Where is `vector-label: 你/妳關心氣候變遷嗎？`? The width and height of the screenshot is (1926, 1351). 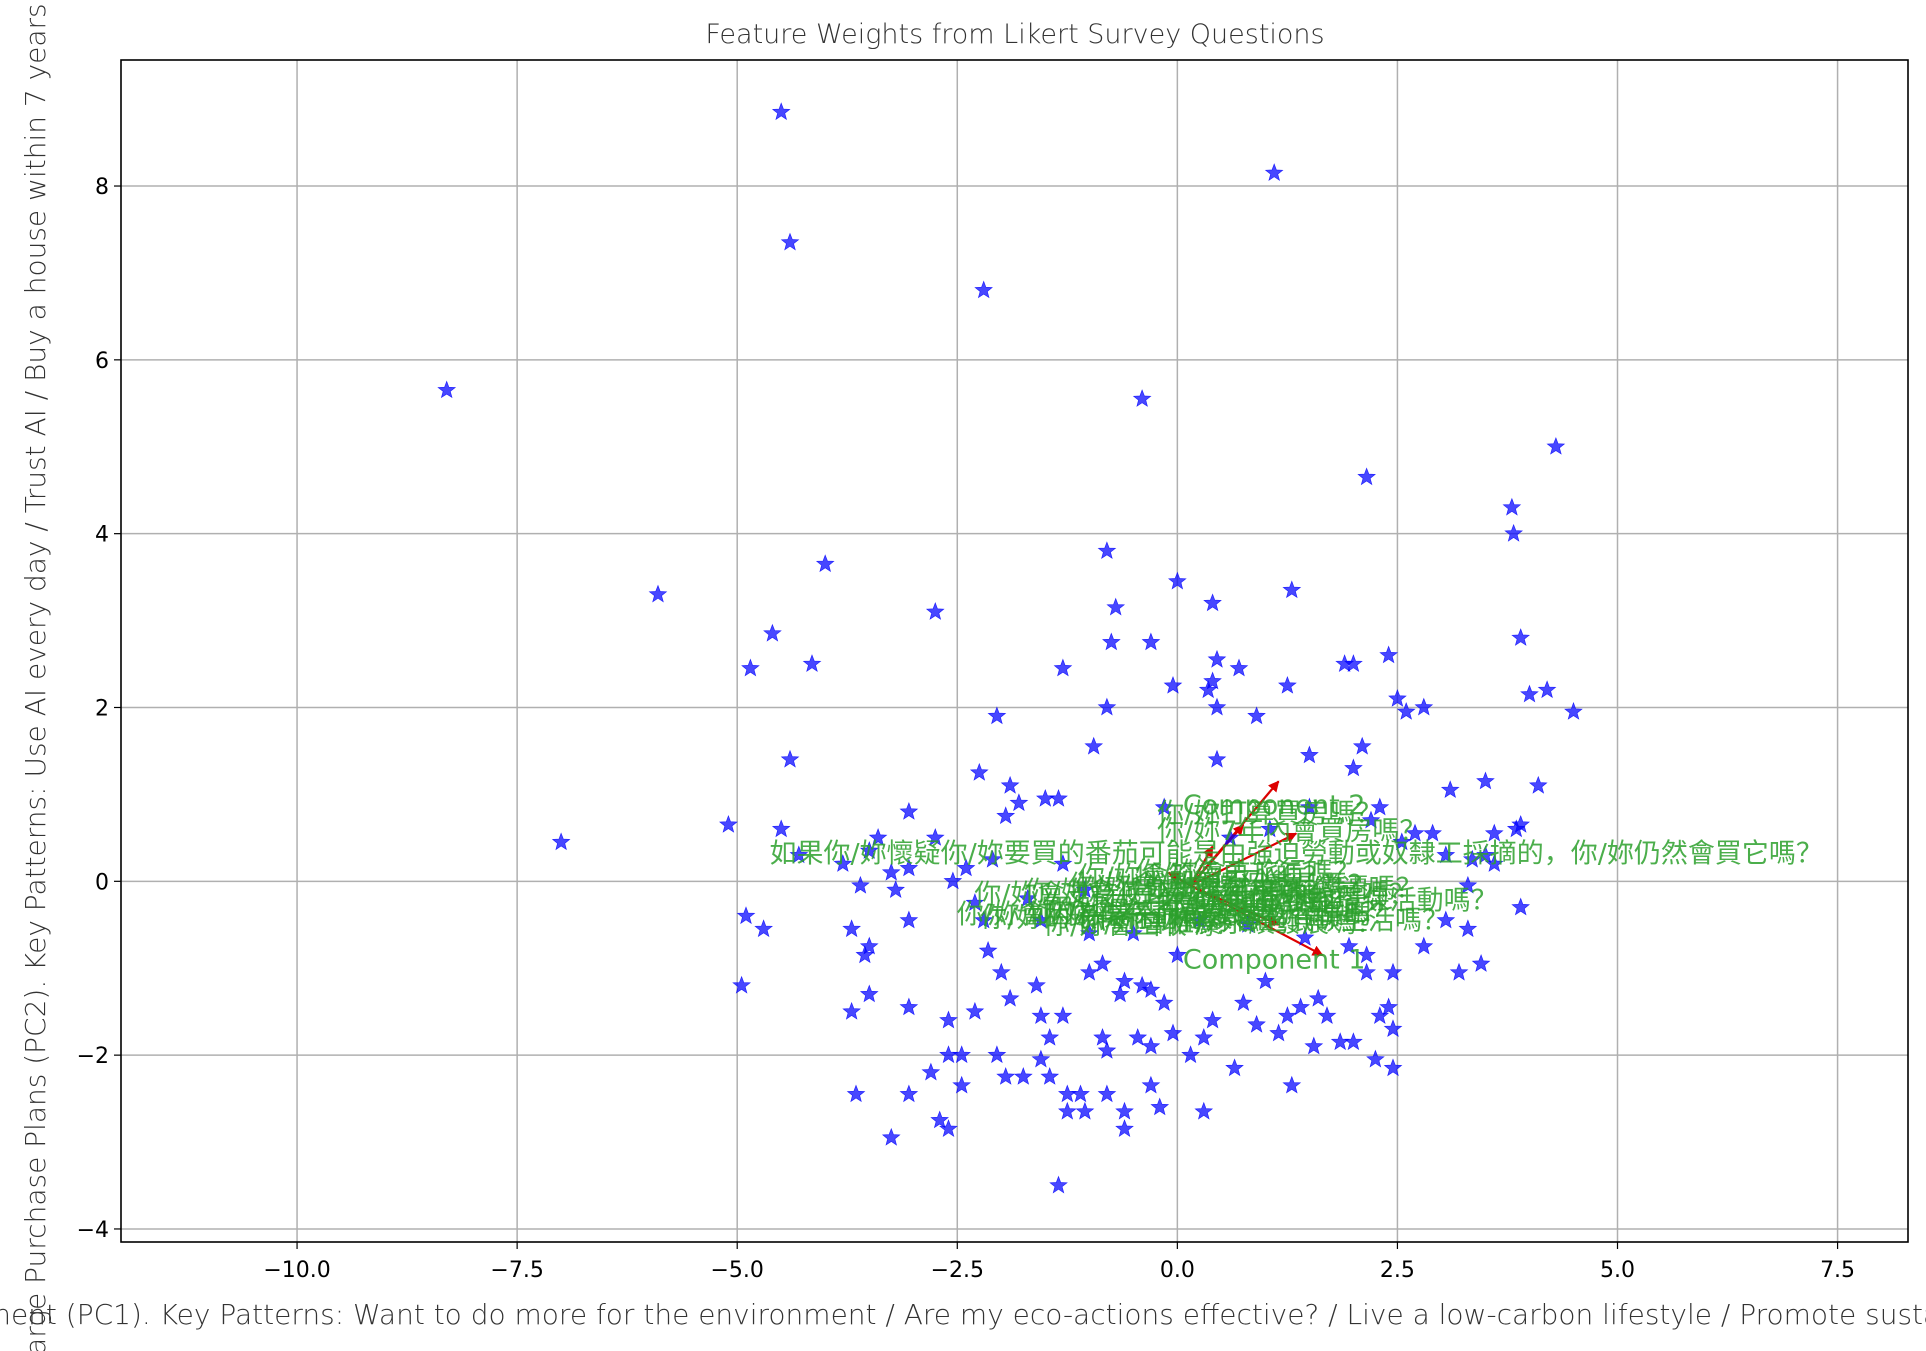
vector-label: 你/妳關心氣候變遷嗎？ is located at coordinates (1282, 888).